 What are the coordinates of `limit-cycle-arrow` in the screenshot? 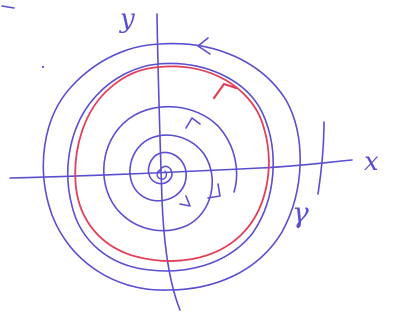 It's located at (225, 91).